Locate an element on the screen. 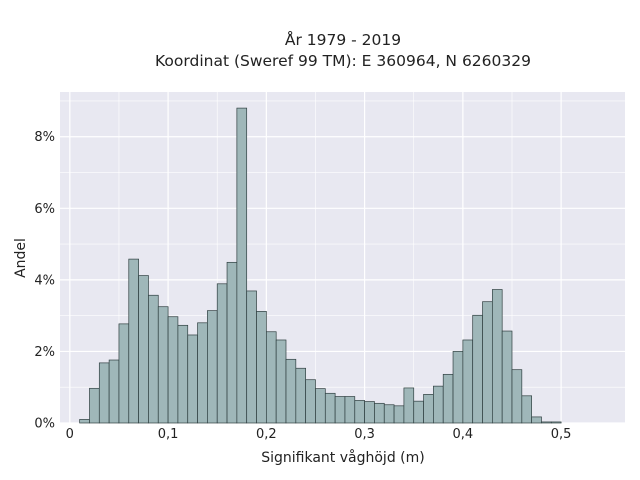 The image size is (640, 480). y-tick-label: 8% is located at coordinates (44, 137).